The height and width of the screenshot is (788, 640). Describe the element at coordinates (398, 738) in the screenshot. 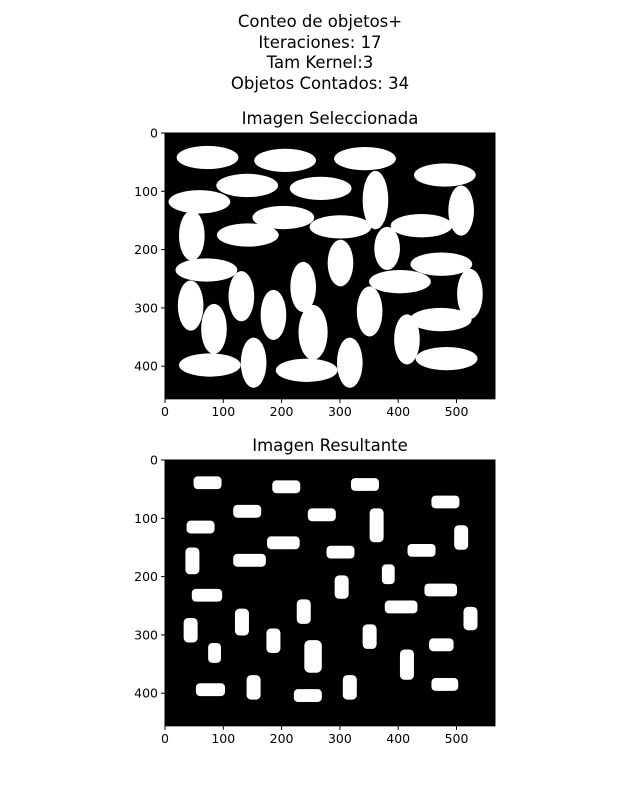

I see `bottom-x-tick-label: 400` at that location.